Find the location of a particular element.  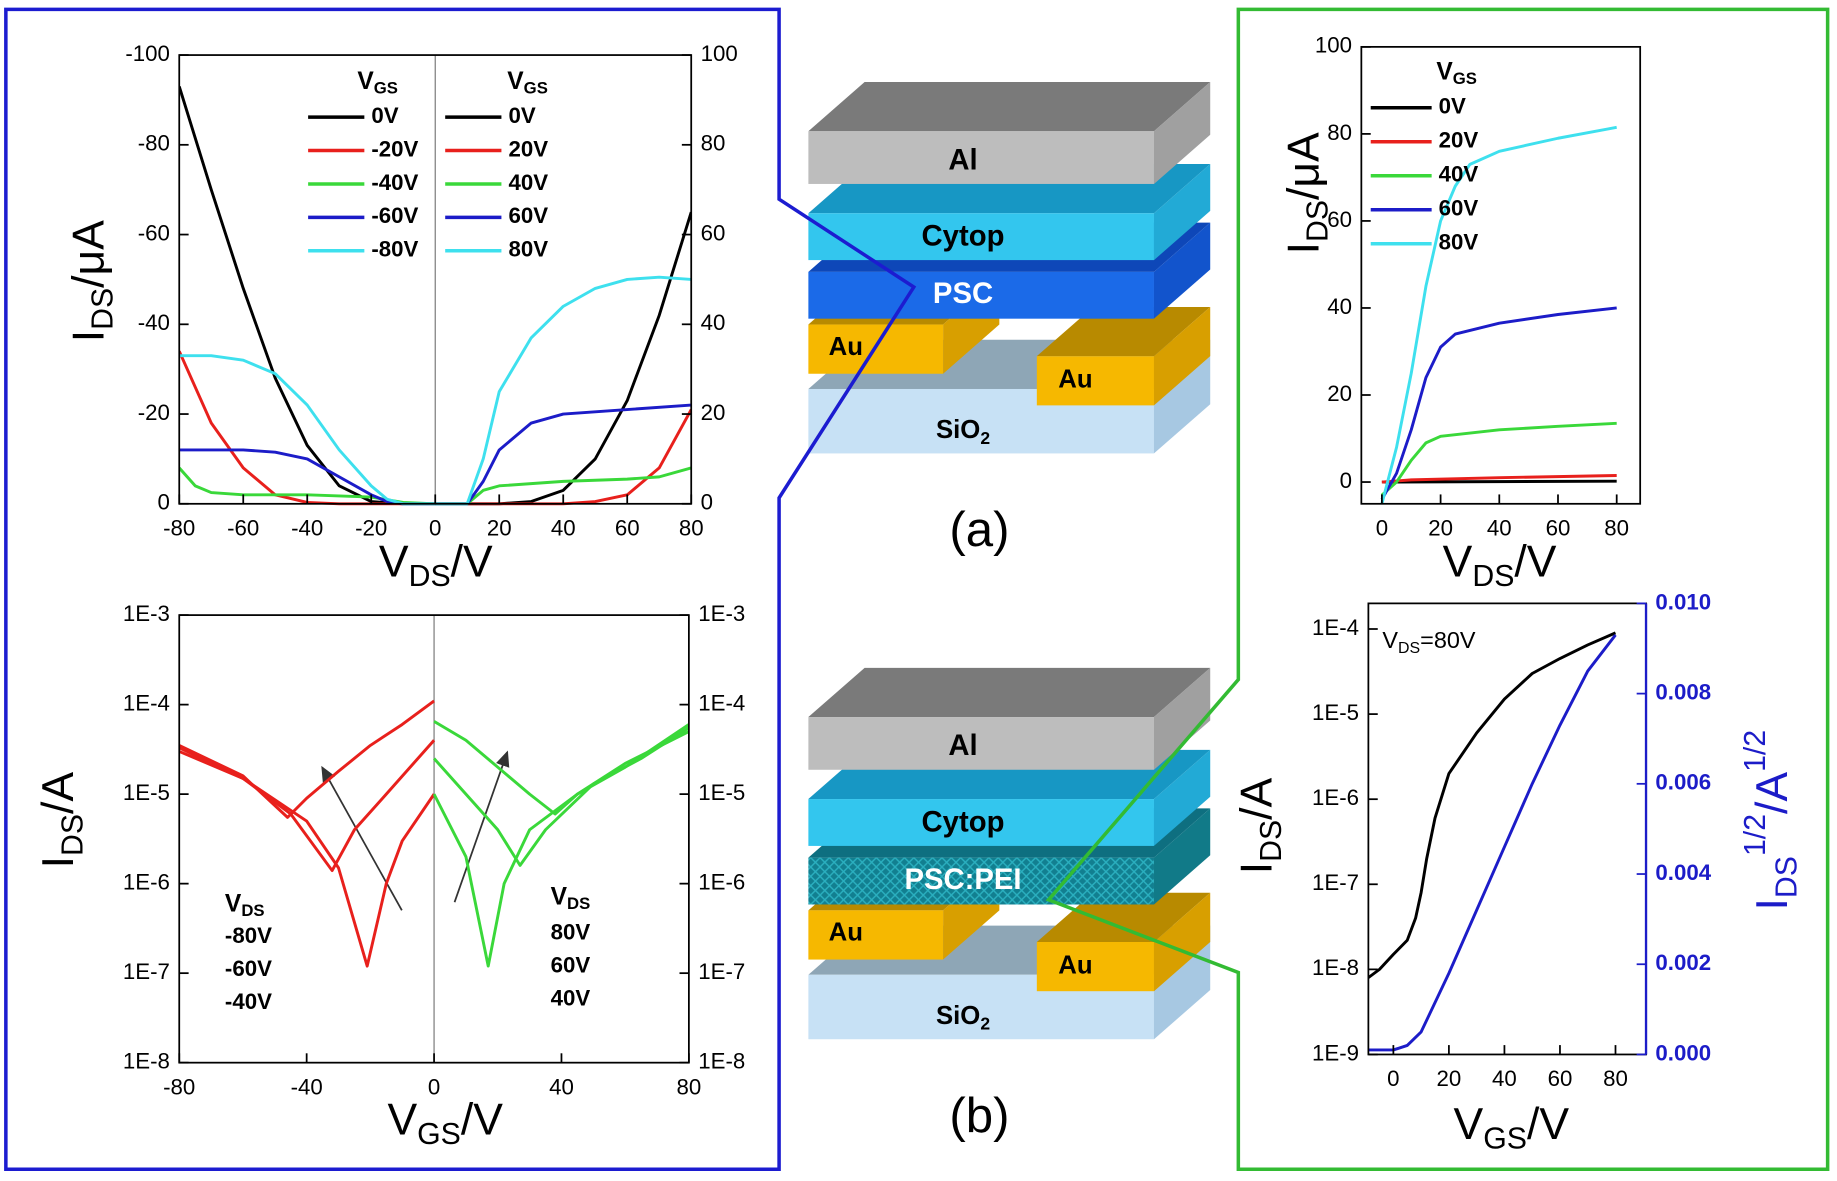

text-part: =80V is located at coordinates (1448, 640).